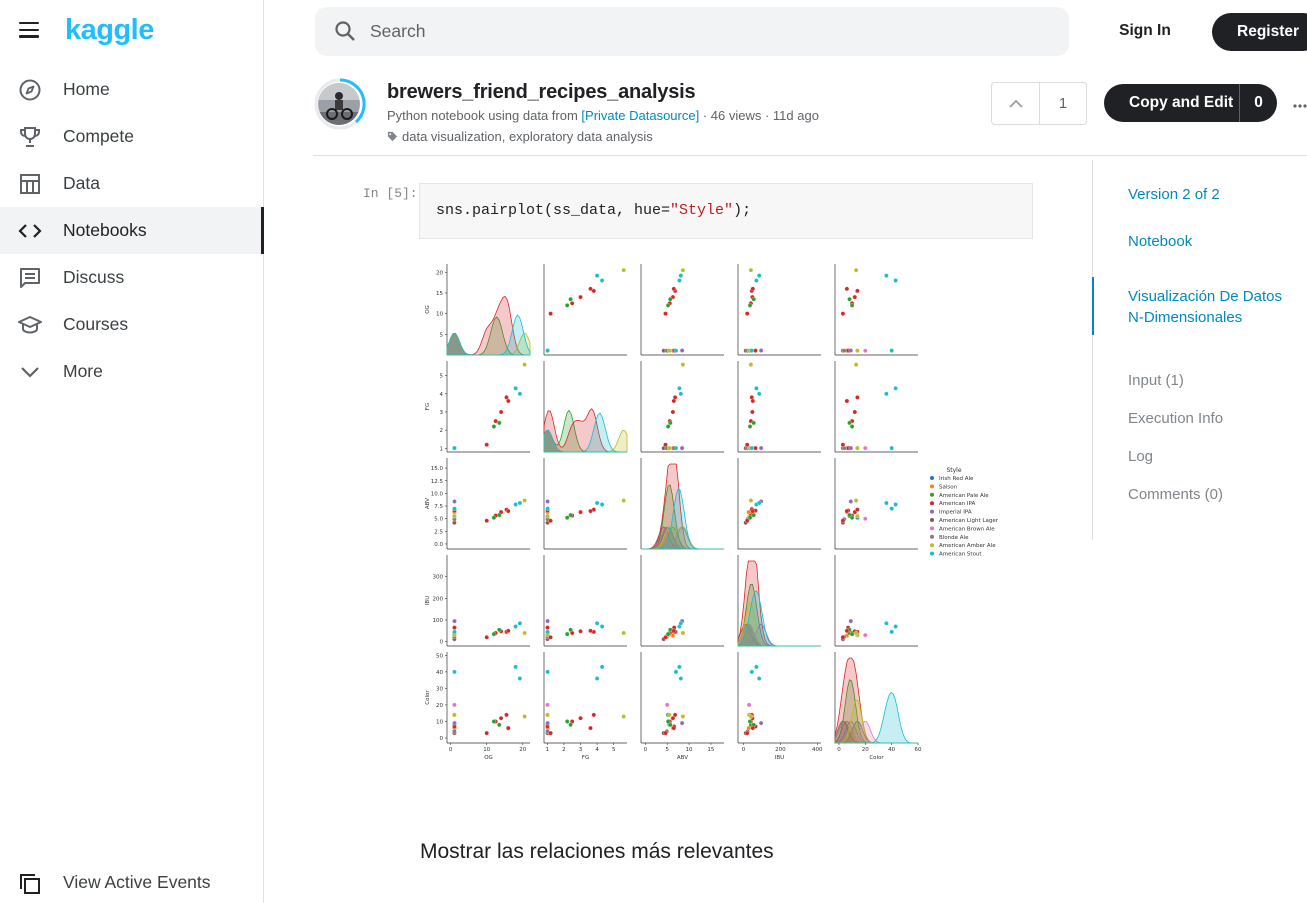 The image size is (1307, 903). Describe the element at coordinates (477, 601) in the screenshot. I see `panel-IBU-OG: 0 100 200 300 IBU` at that location.